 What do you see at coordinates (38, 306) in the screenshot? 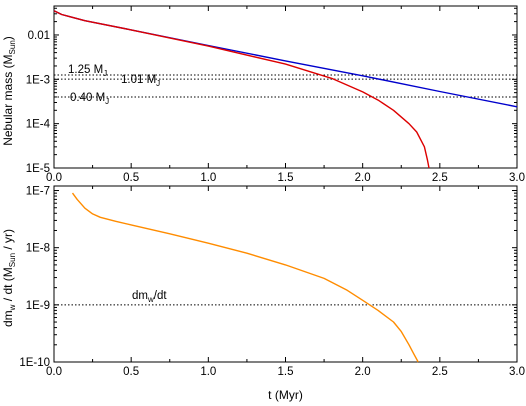
I see `y-tick-label: 1E-9` at bounding box center [38, 306].